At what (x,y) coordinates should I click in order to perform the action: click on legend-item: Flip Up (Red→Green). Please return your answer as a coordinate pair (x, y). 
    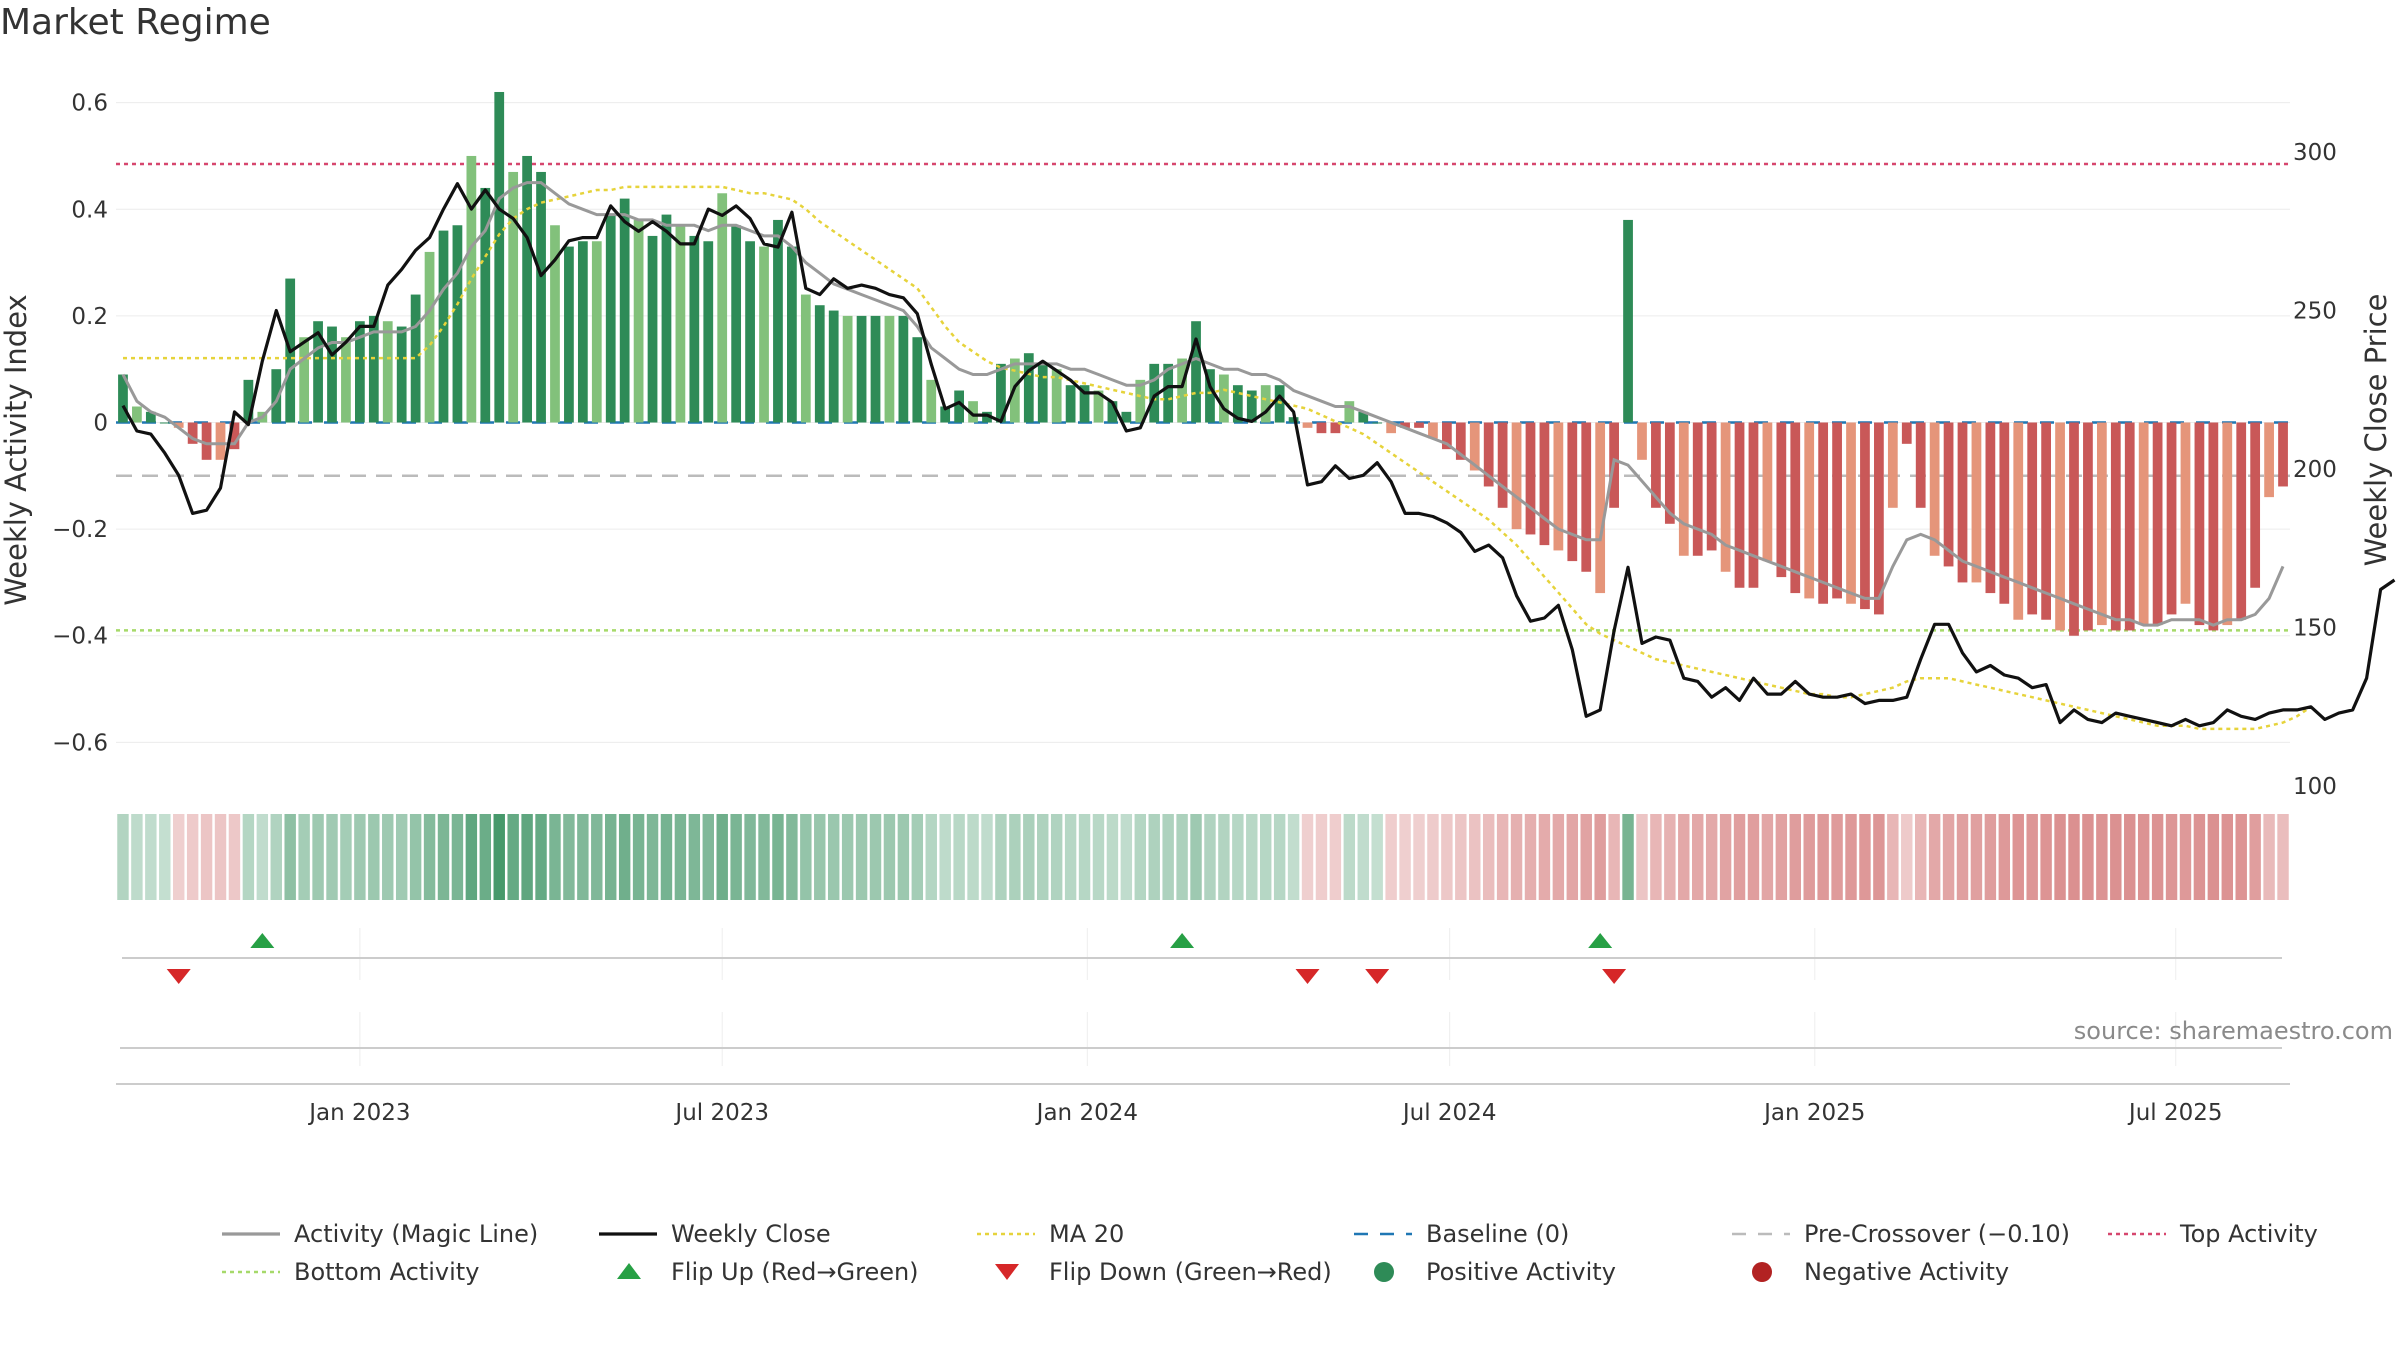
    Looking at the image, I should click on (768, 1272).